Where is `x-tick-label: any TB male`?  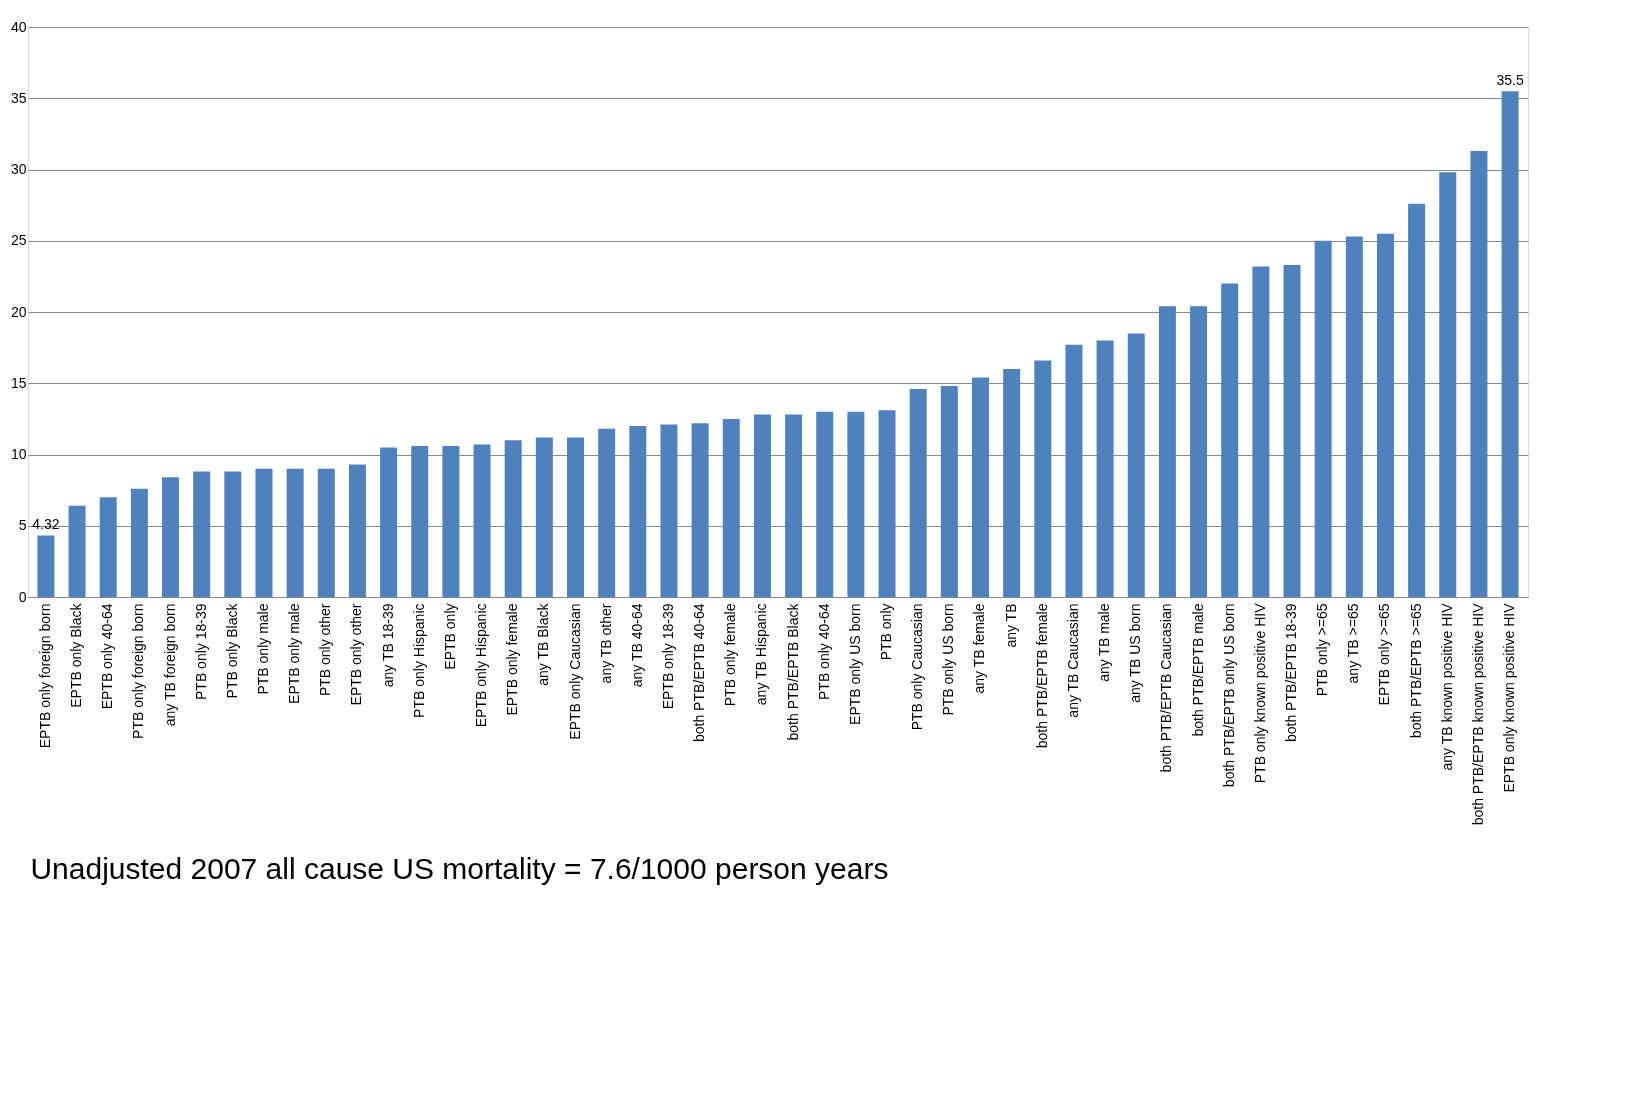
x-tick-label: any TB male is located at coordinates (1104, 642).